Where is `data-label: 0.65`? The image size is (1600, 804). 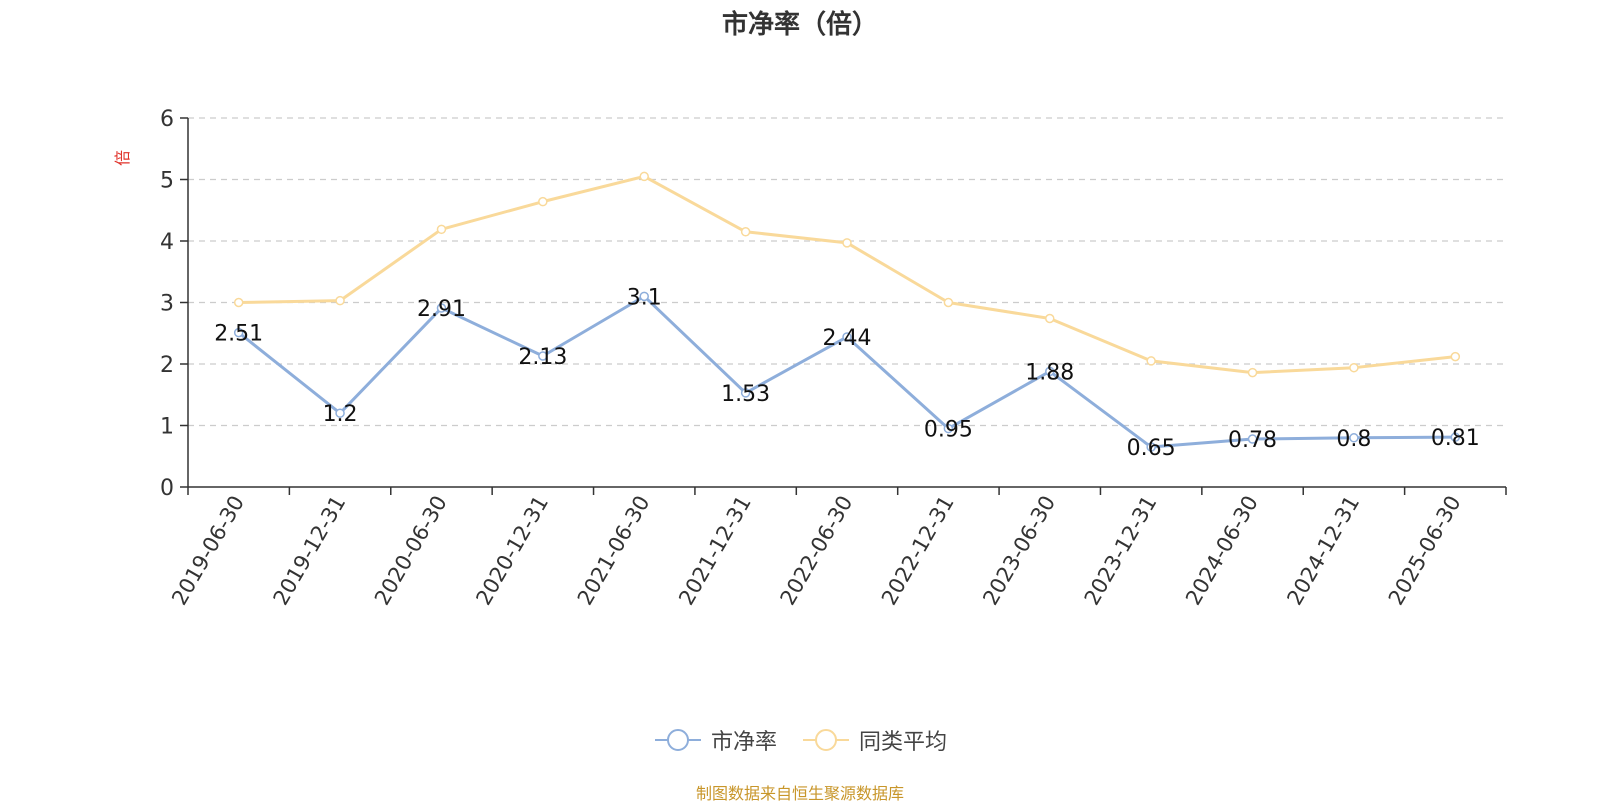 data-label: 0.65 is located at coordinates (1151, 448).